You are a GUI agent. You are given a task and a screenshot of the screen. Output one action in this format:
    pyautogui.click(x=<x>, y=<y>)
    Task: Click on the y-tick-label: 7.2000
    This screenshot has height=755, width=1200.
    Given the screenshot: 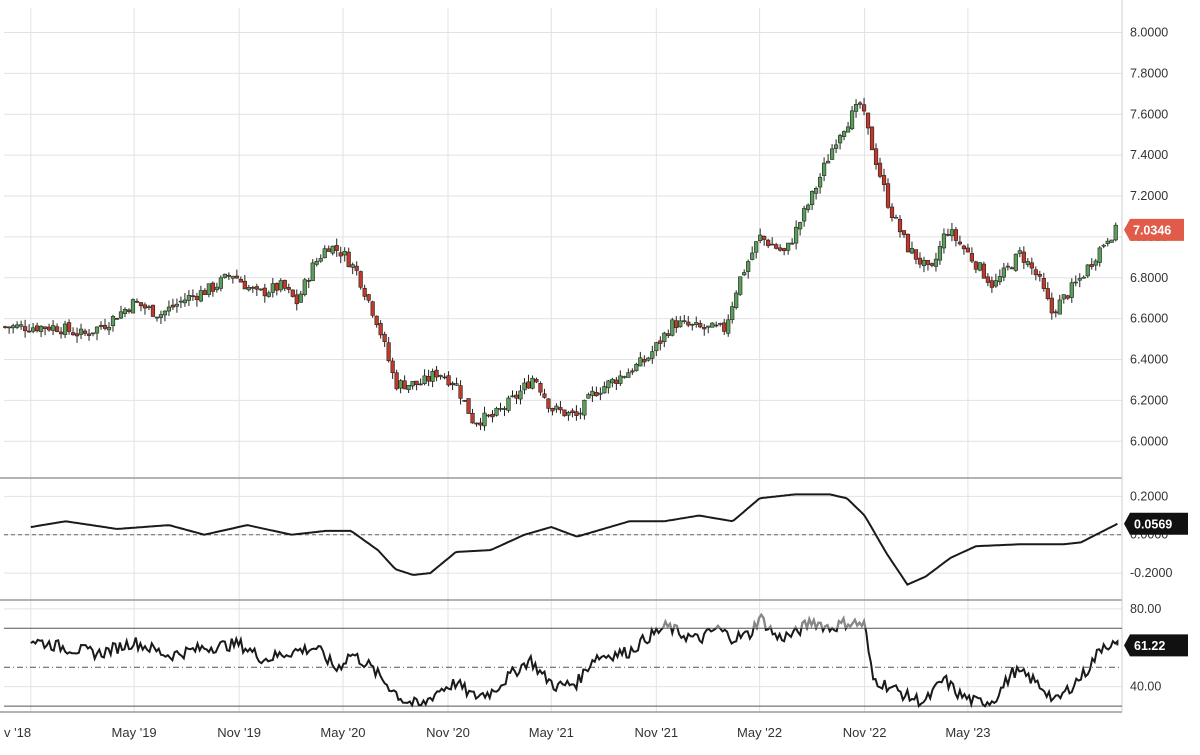 What is the action you would take?
    pyautogui.click(x=1149, y=196)
    